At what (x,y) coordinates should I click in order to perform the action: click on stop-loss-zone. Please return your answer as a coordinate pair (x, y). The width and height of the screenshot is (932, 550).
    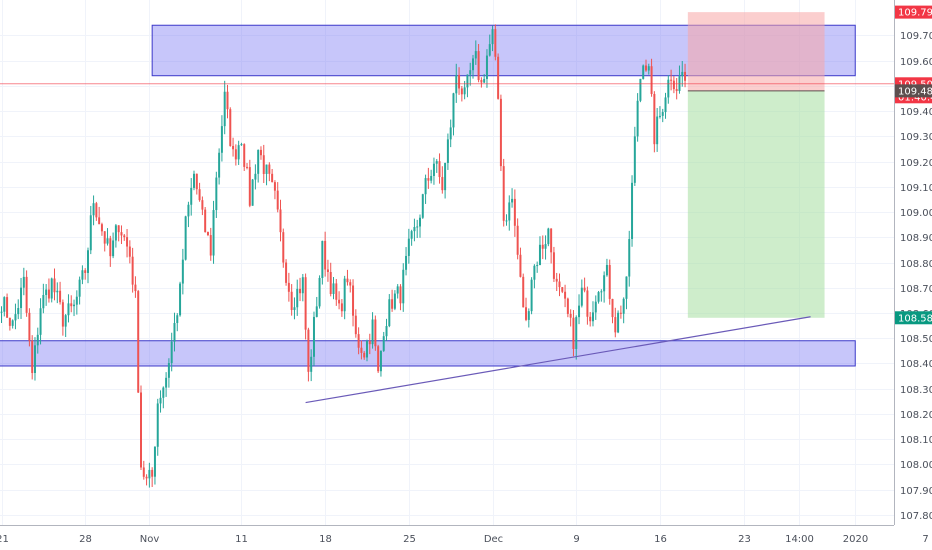
    Looking at the image, I should click on (756, 51).